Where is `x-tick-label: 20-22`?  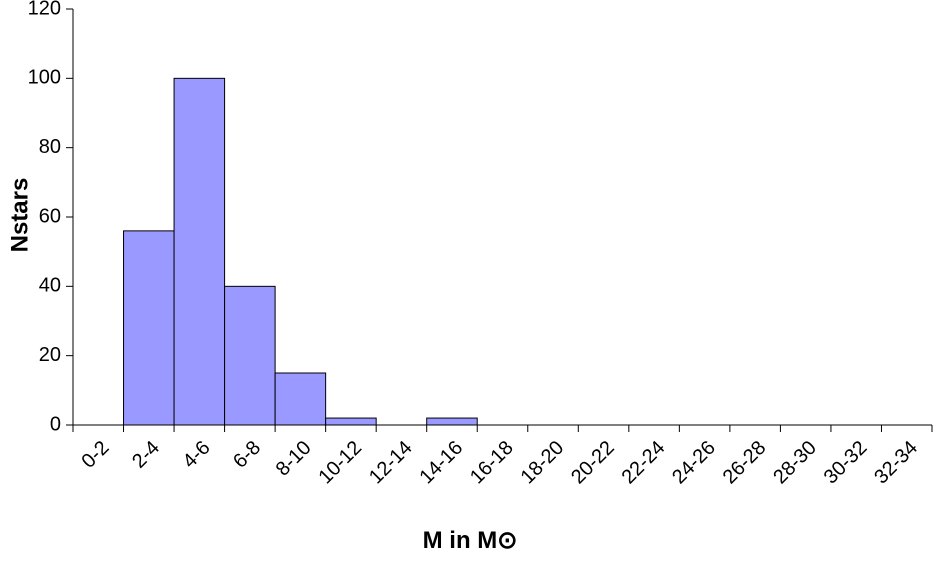
x-tick-label: 20-22 is located at coordinates (593, 463).